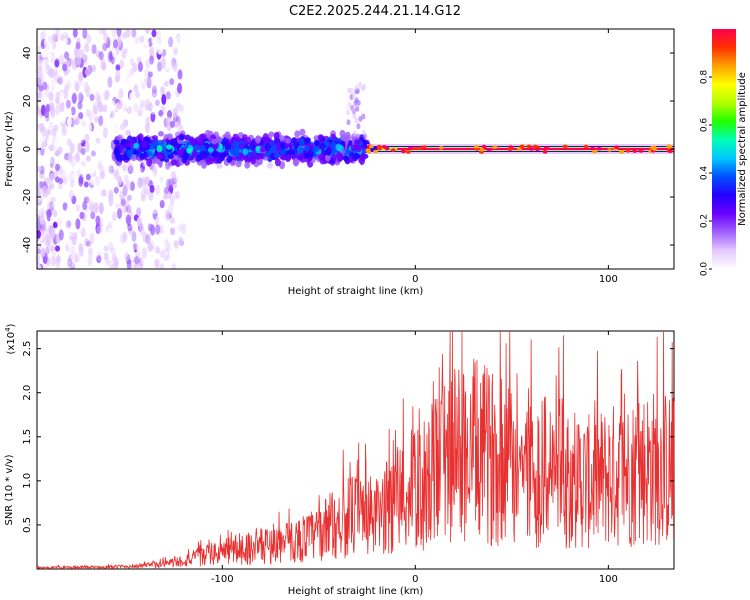  I want to click on x-tick-label: 0, so click(415, 579).